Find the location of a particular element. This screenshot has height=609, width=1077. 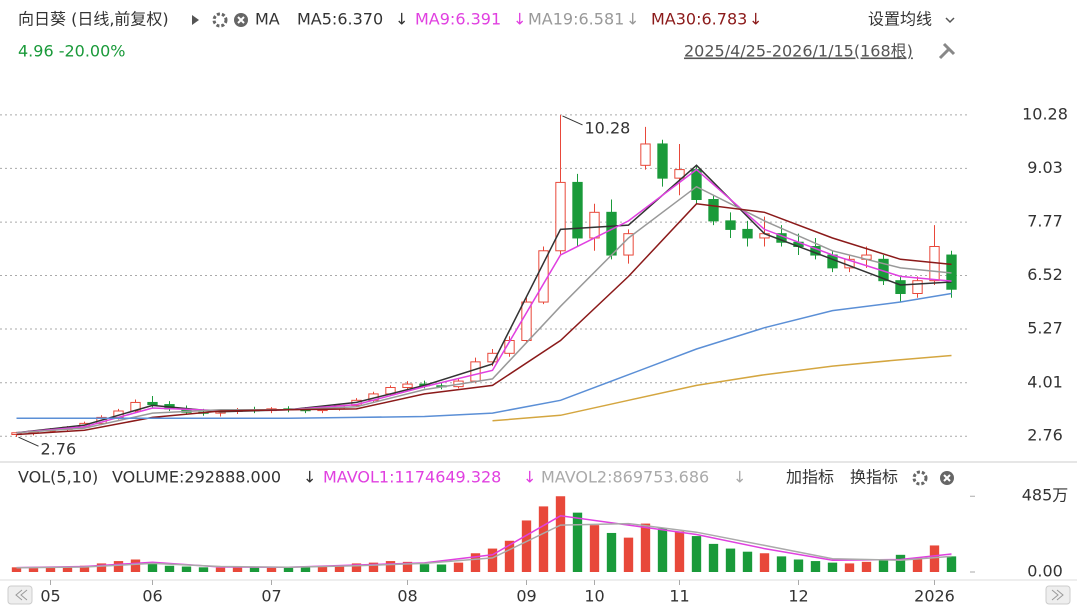

scroll-left is located at coordinates (20, 595).